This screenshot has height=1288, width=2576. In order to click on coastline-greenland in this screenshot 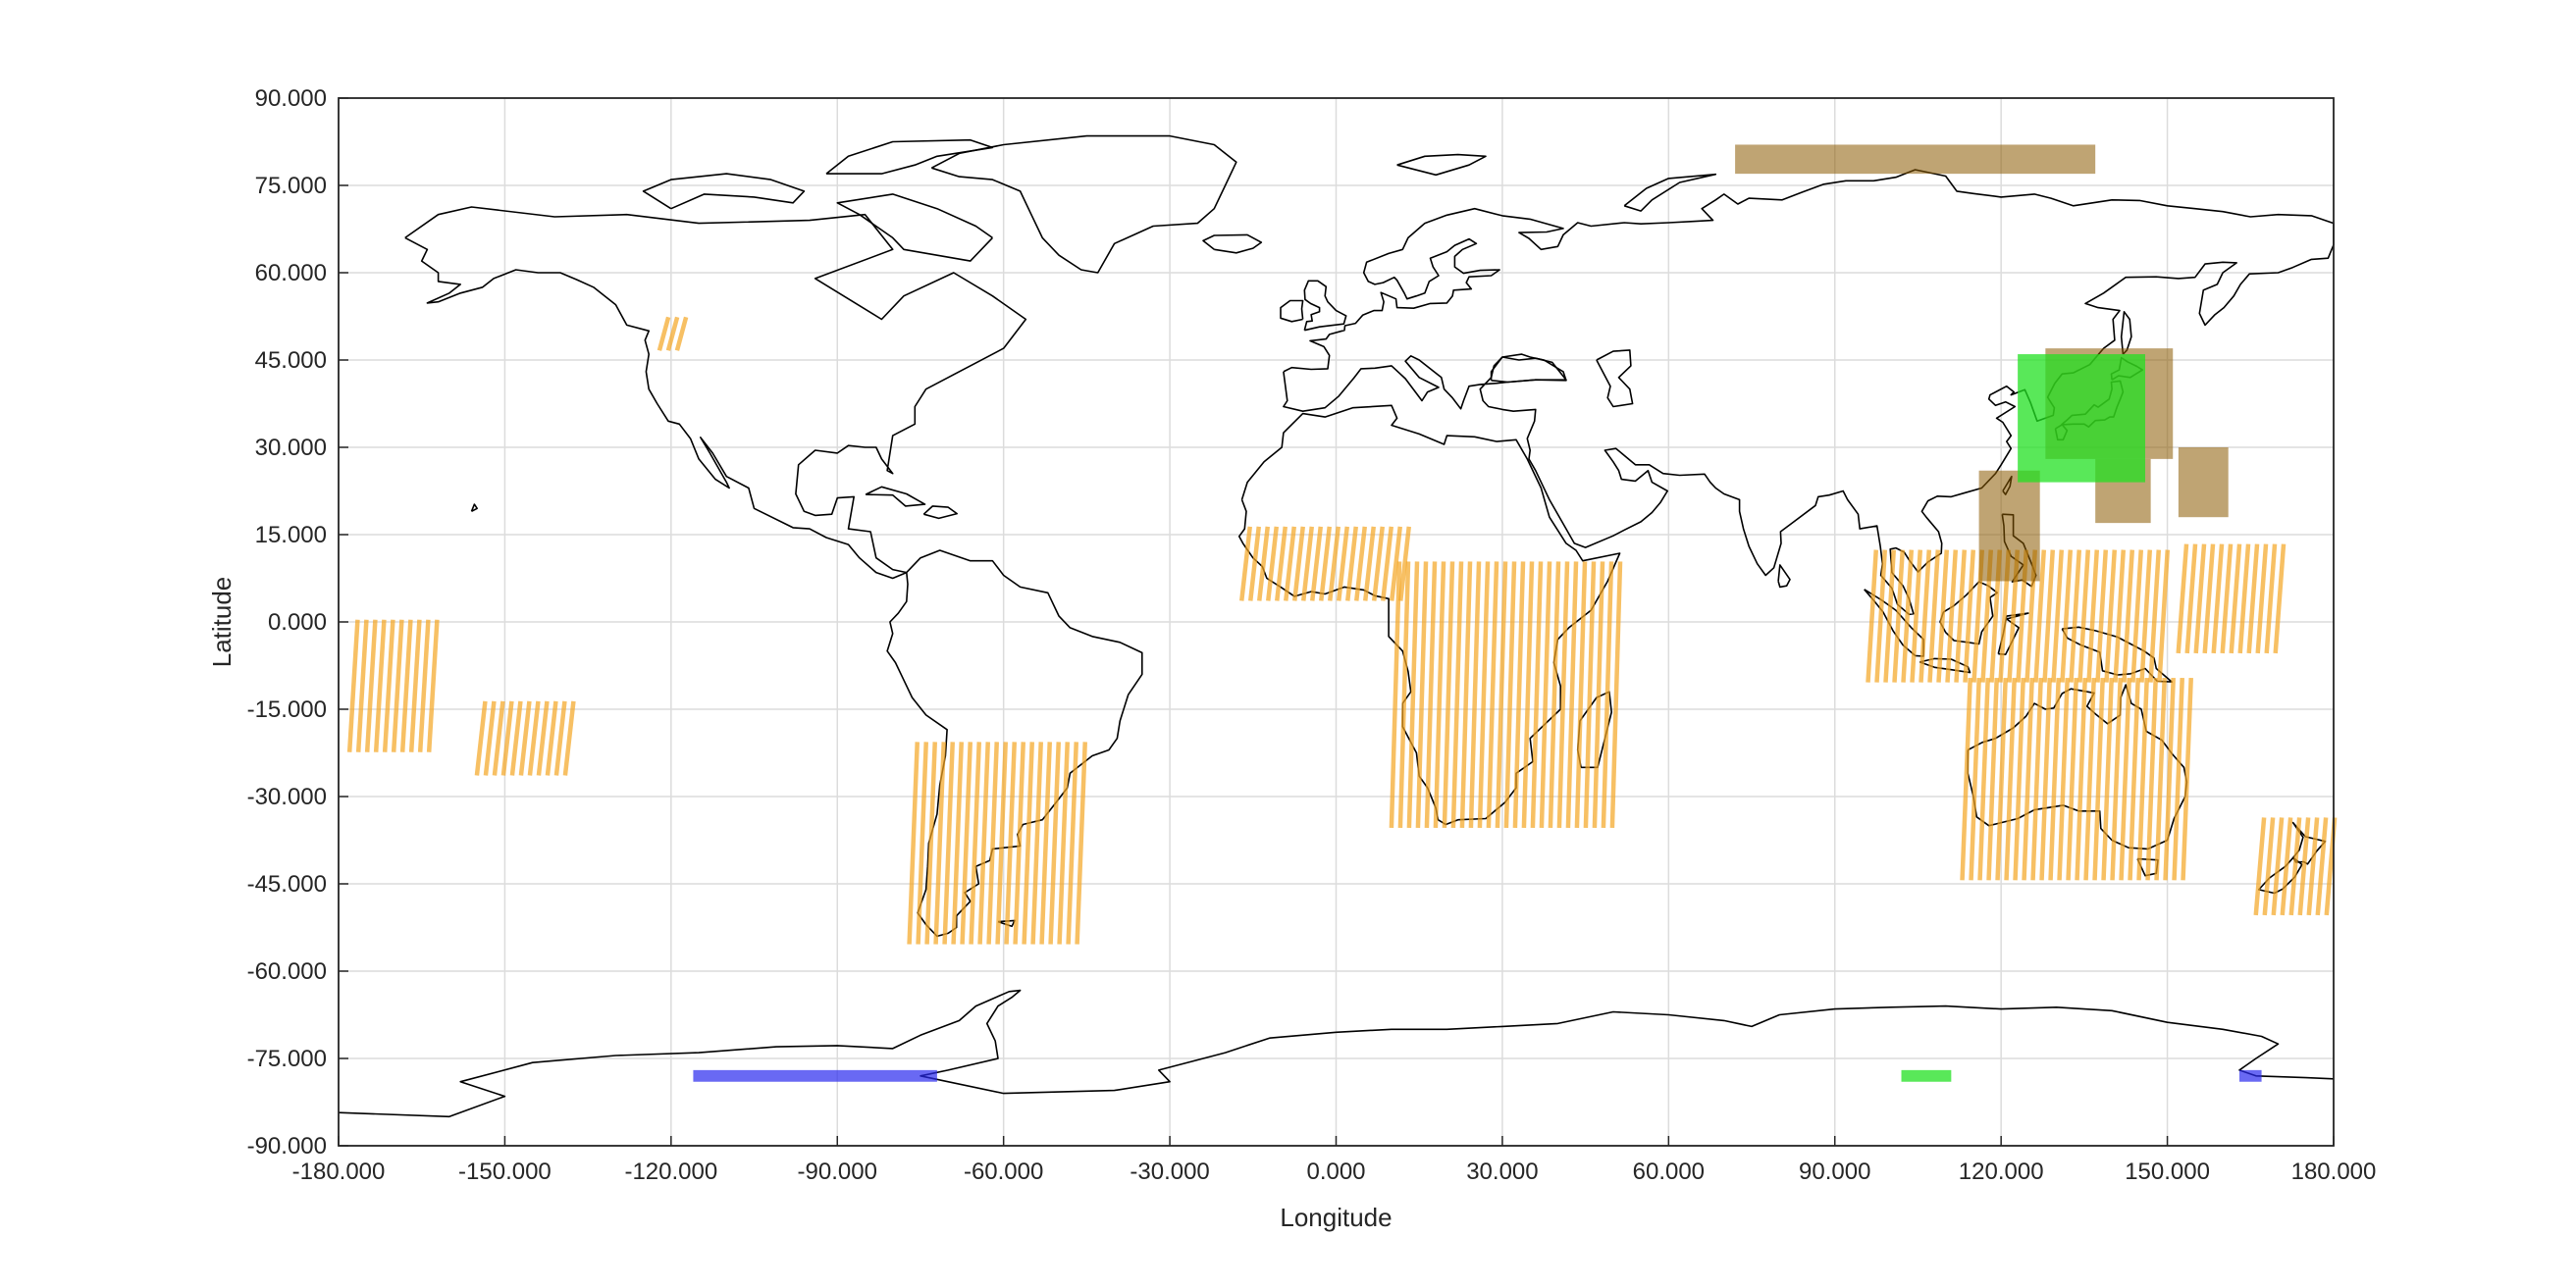, I will do `click(1083, 204)`.